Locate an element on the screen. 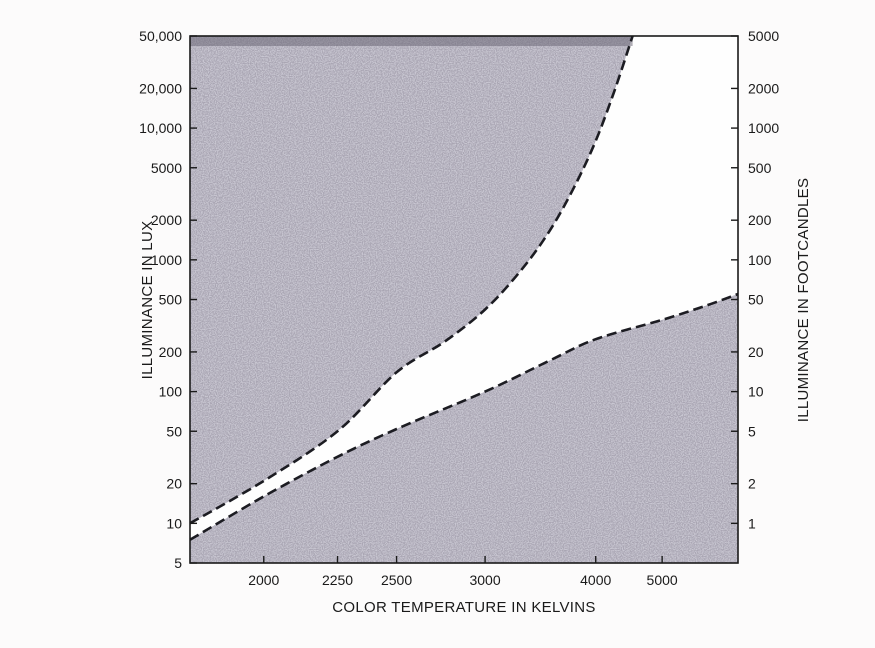 Image resolution: width=875 pixels, height=648 pixels. left-y-axis-title: ILLUMINANCE IN LUX is located at coordinates (147, 300).